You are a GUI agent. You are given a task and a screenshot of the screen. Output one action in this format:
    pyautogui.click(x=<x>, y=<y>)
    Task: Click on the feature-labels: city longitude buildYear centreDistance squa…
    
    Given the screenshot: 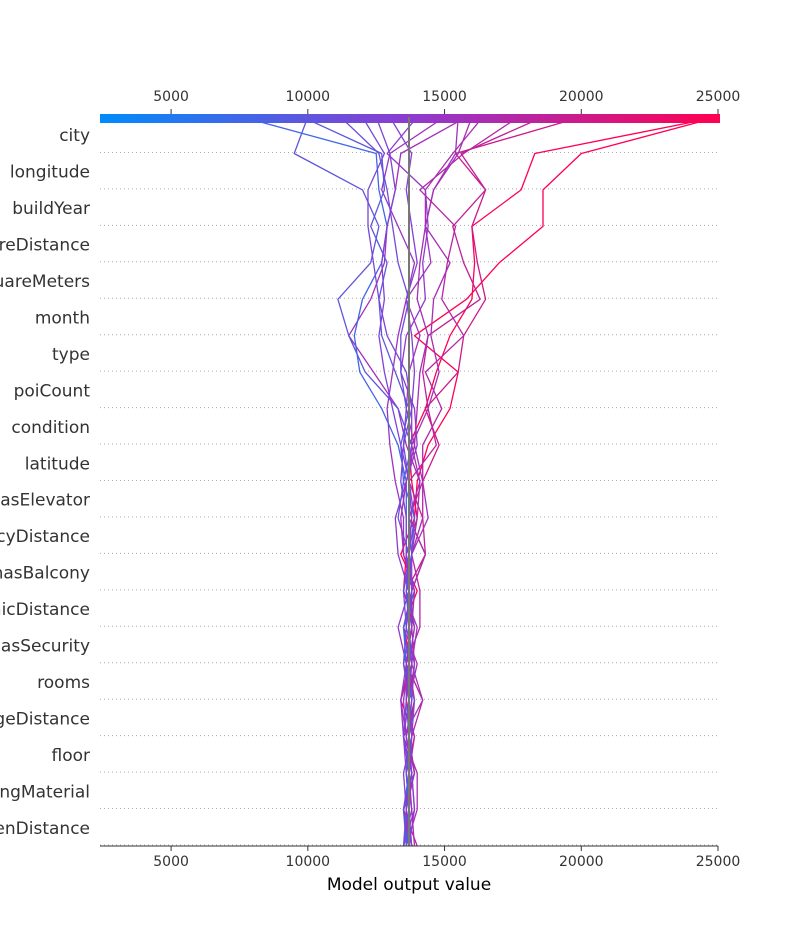 What is the action you would take?
    pyautogui.click(x=45, y=482)
    